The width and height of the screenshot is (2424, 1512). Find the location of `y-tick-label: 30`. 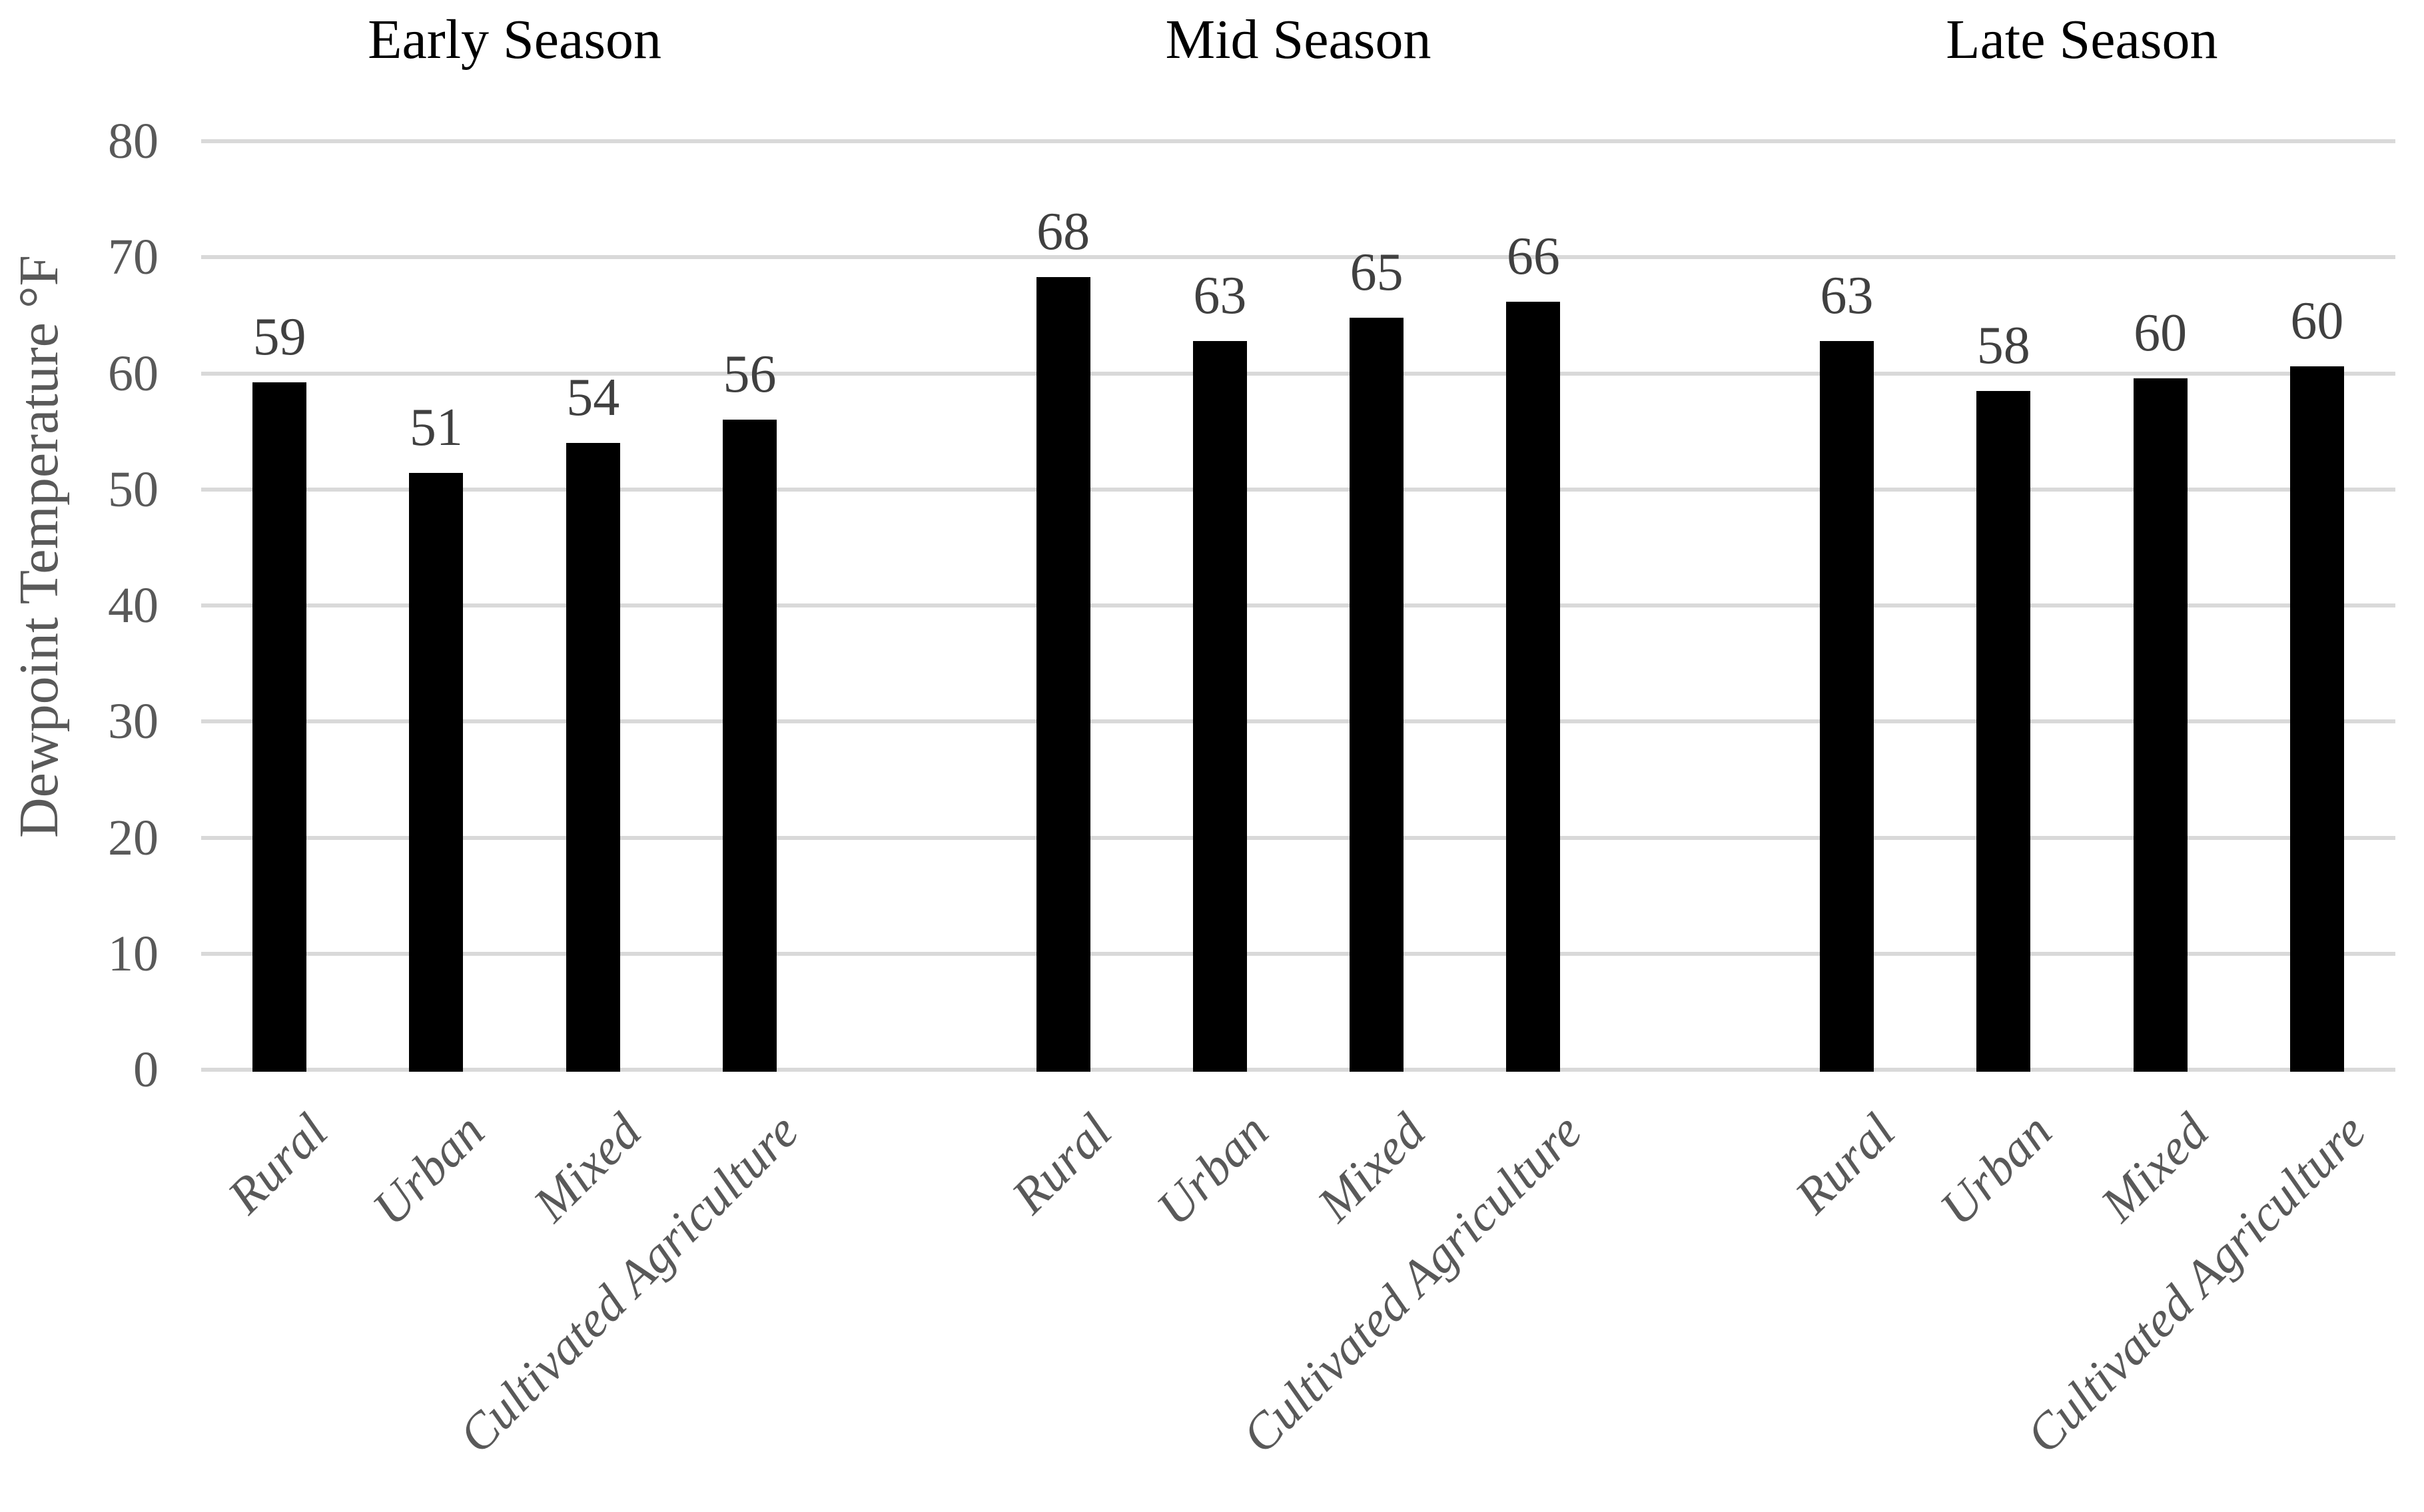

y-tick-label: 30 is located at coordinates (133, 721).